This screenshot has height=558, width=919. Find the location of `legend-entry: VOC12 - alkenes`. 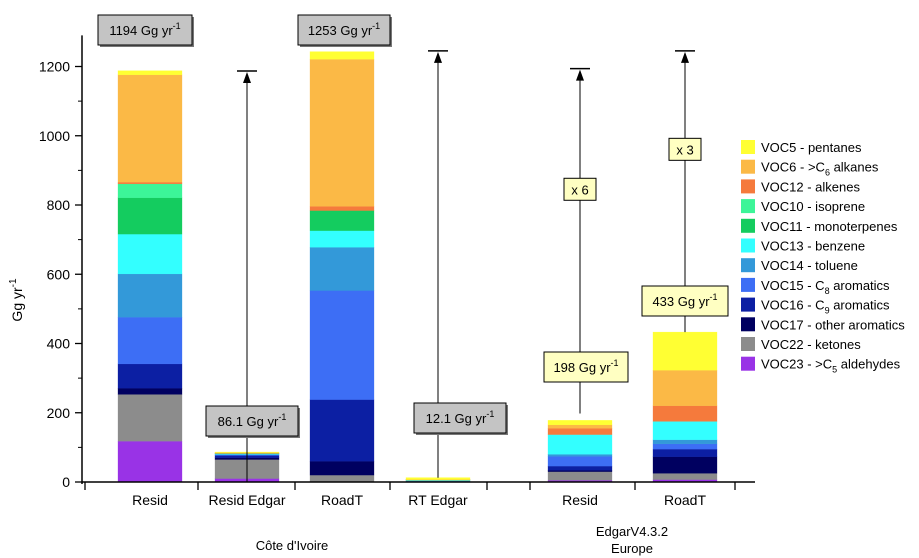

legend-entry: VOC12 - alkenes is located at coordinates (810, 186).